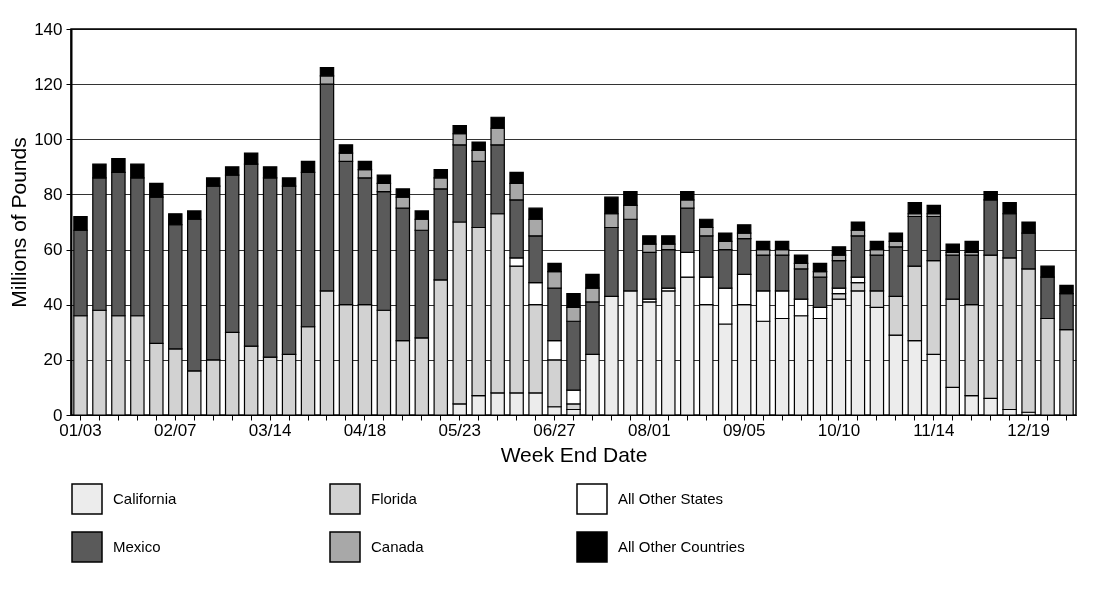 The width and height of the screenshot is (1110, 592). Describe the element at coordinates (681, 546) in the screenshot. I see `legend-label: All Other Countries` at that location.